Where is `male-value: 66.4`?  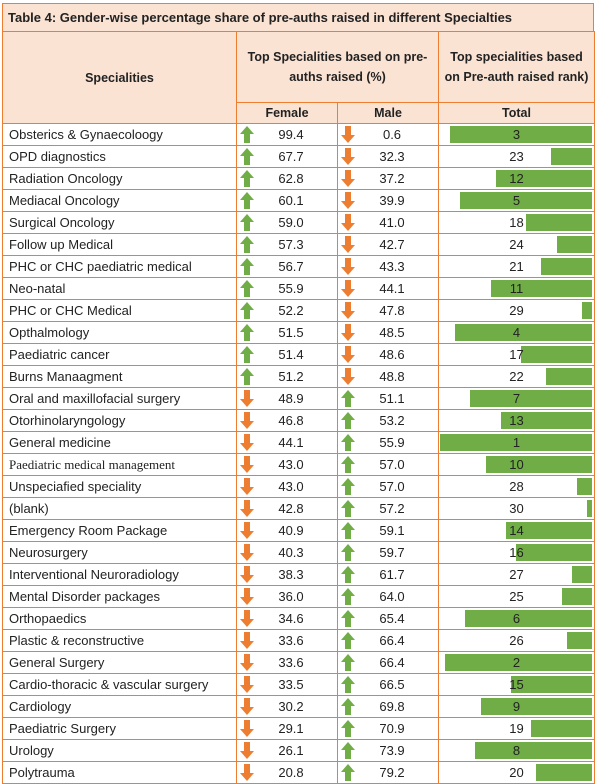 male-value: 66.4 is located at coordinates (392, 662).